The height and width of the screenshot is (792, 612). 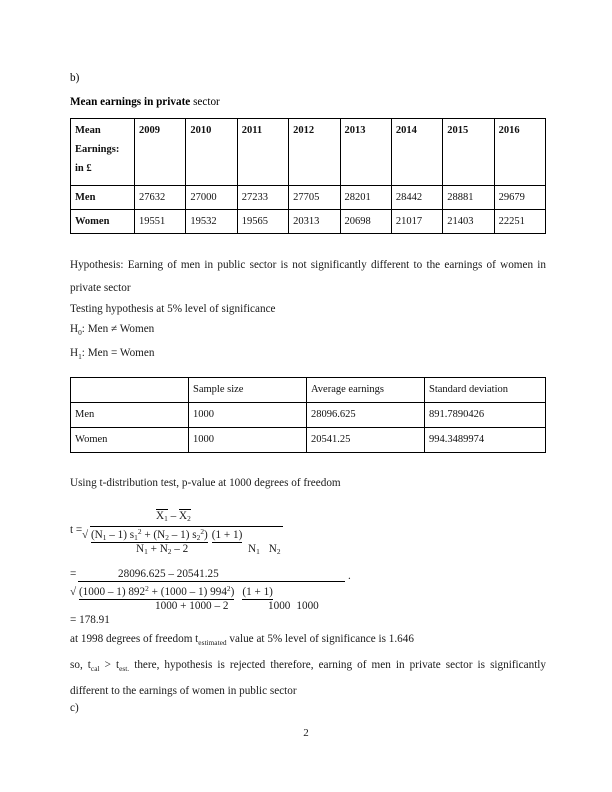 What do you see at coordinates (90, 620) in the screenshot?
I see `substitution-result: = 178.91` at bounding box center [90, 620].